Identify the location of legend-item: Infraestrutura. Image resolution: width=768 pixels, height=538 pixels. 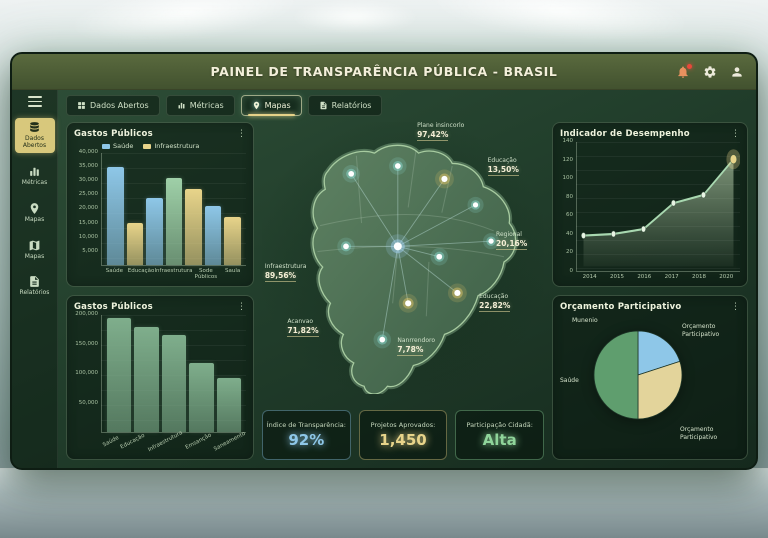
(171, 146).